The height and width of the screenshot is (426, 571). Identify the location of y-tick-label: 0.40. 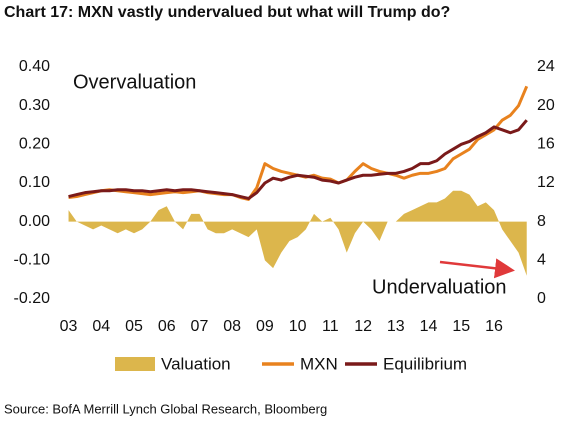
(34, 66).